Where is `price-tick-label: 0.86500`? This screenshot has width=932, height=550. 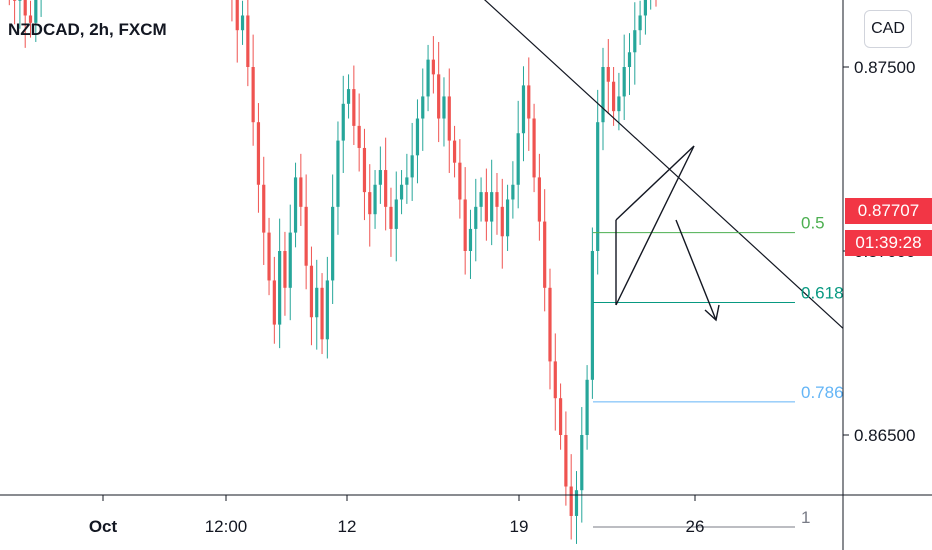
price-tick-label: 0.86500 is located at coordinates (884, 435).